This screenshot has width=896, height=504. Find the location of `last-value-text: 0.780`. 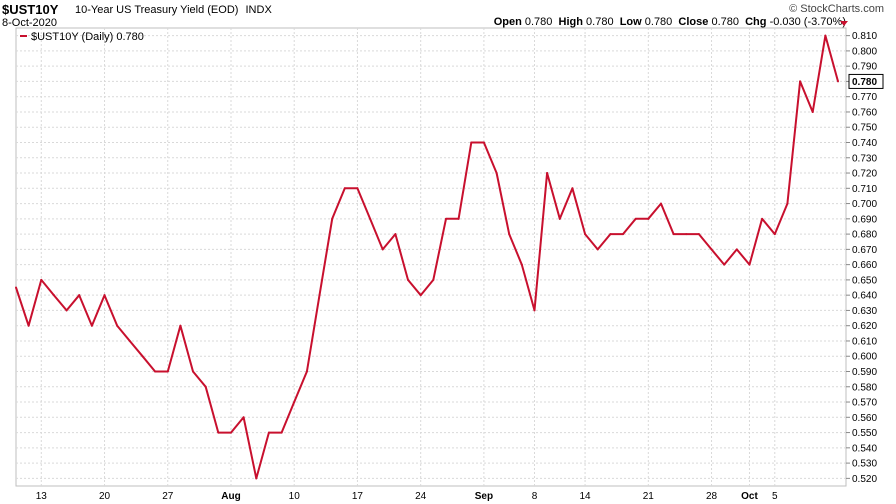

last-value-text: 0.780 is located at coordinates (864, 82).